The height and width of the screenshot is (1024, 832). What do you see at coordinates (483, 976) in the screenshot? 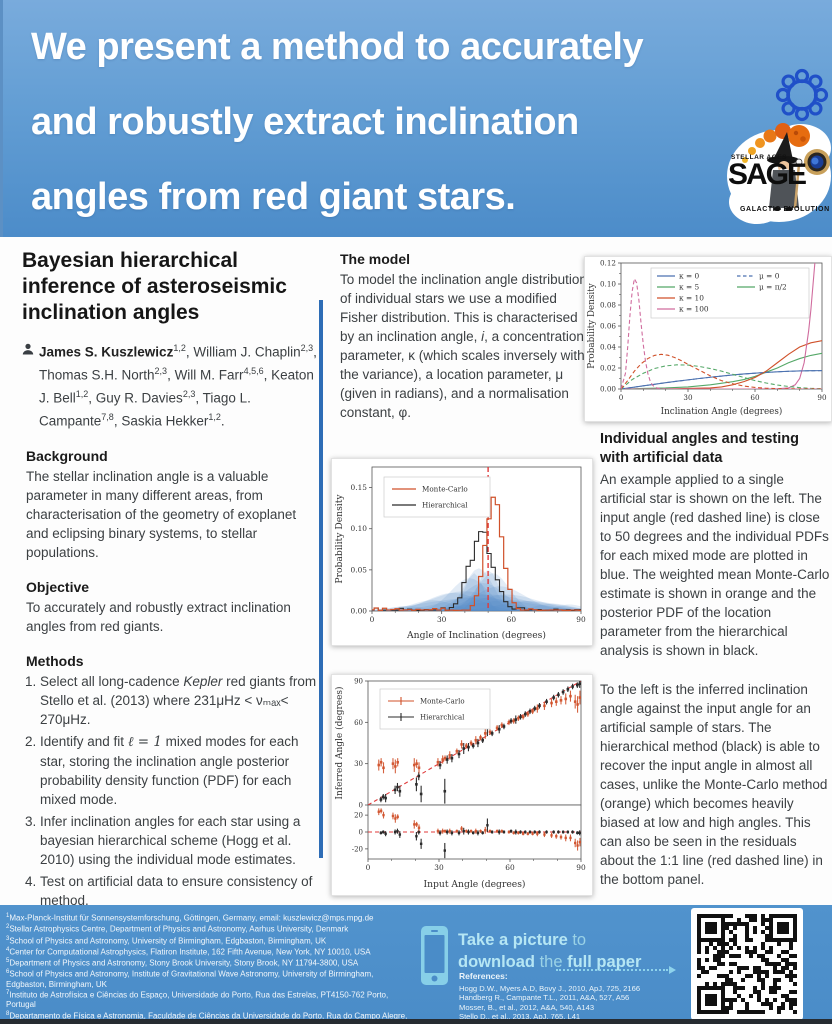
I see `references-label: References:` at bounding box center [483, 976].